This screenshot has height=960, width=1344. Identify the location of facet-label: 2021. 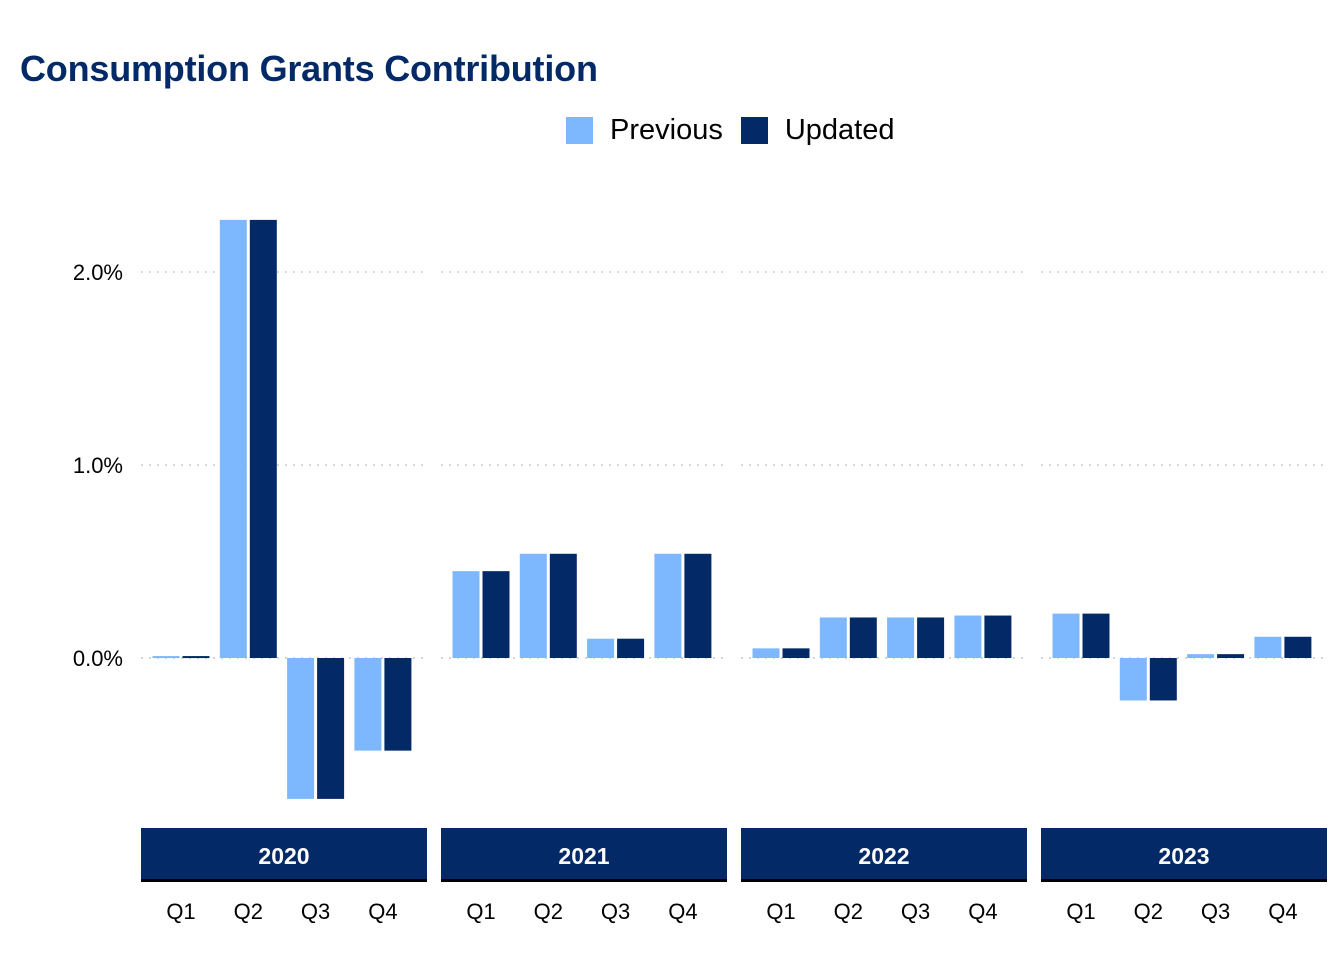
(583, 856).